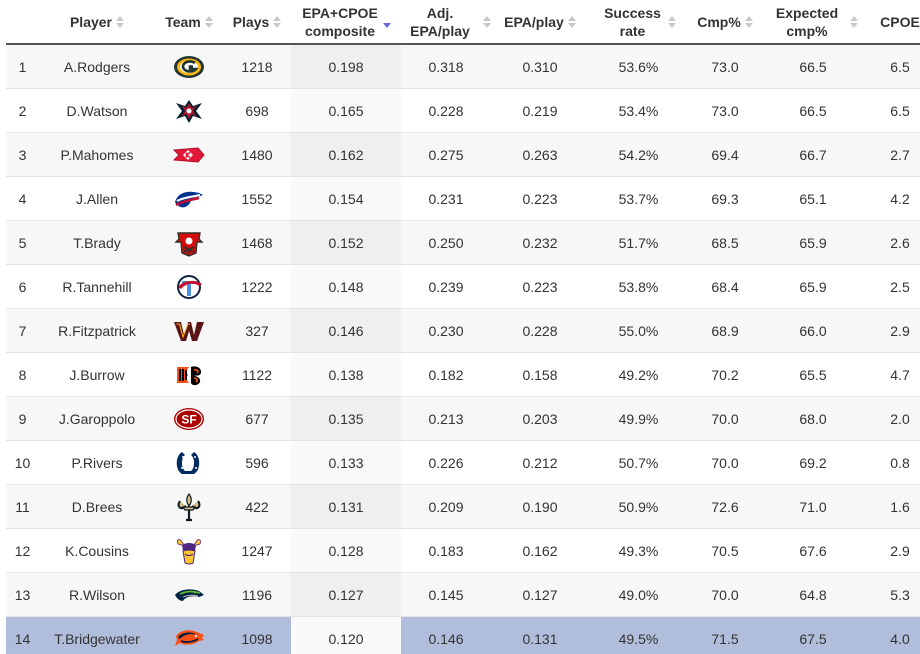  Describe the element at coordinates (900, 22) in the screenshot. I see `column-header-content: CPOE` at that location.